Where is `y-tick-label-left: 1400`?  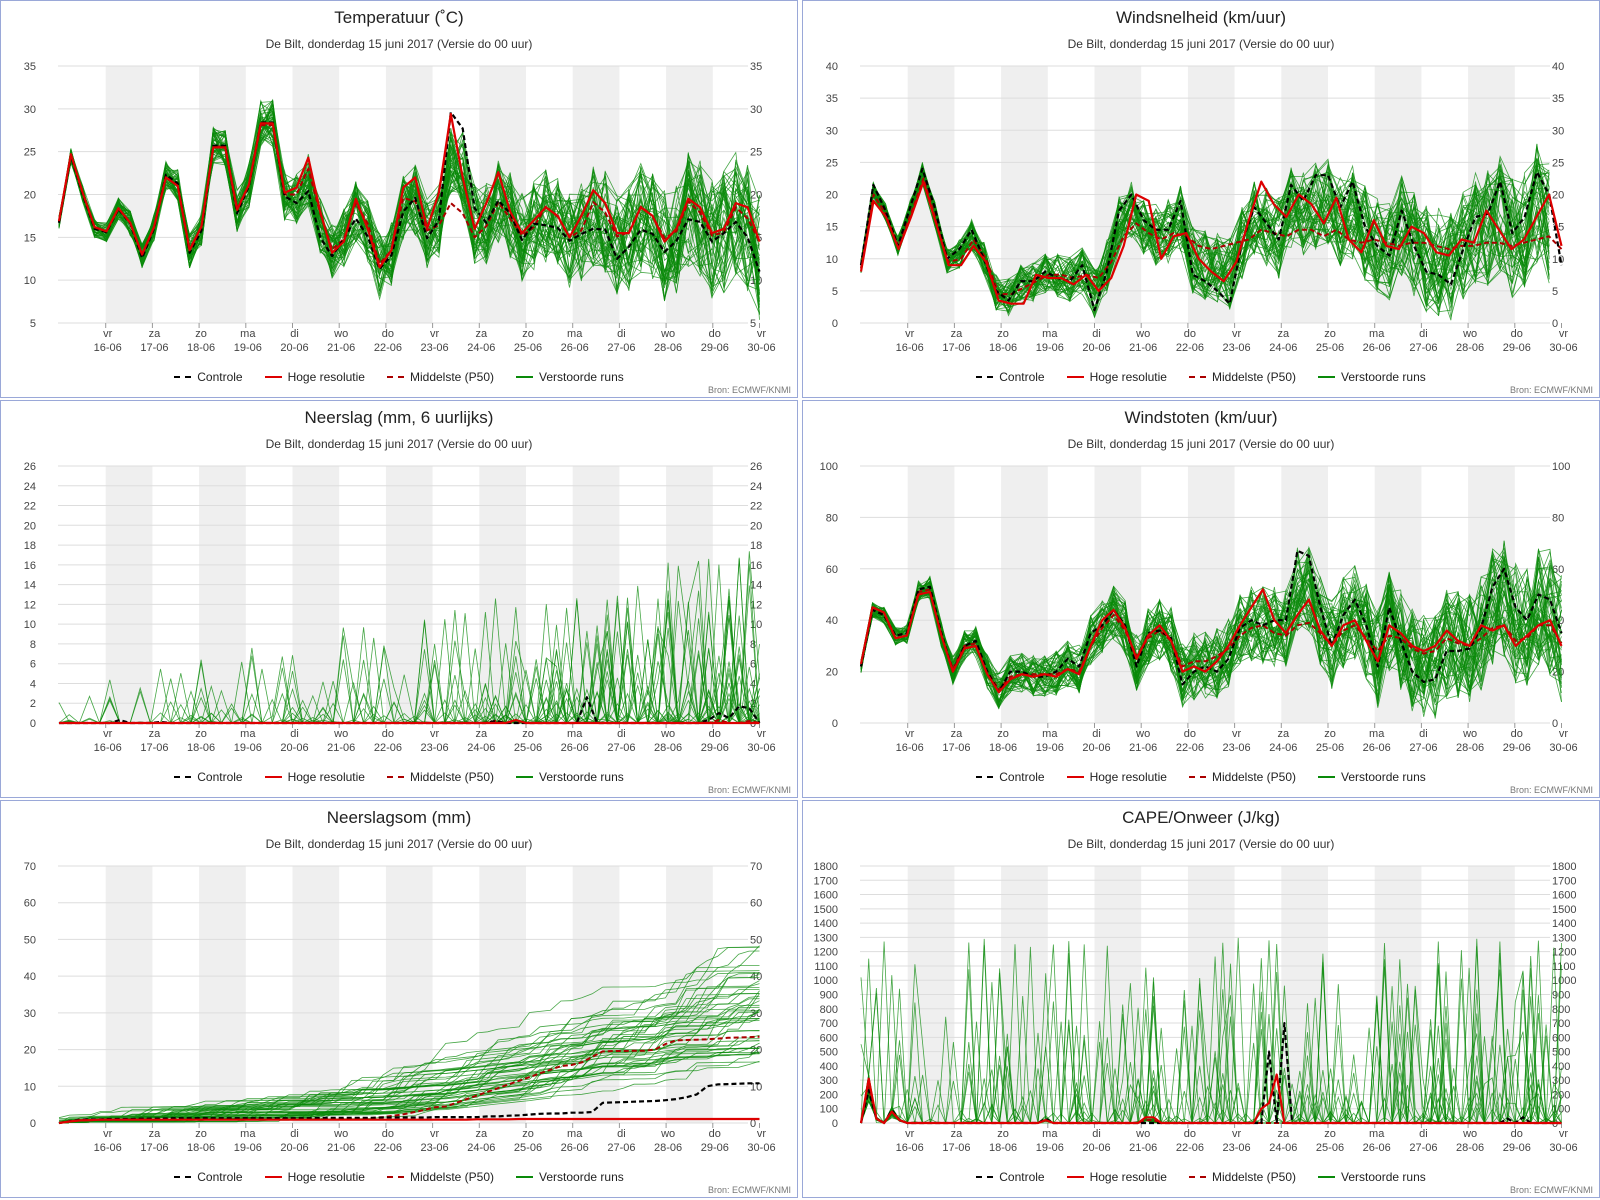
y-tick-label-left: 1400 is located at coordinates (826, 924).